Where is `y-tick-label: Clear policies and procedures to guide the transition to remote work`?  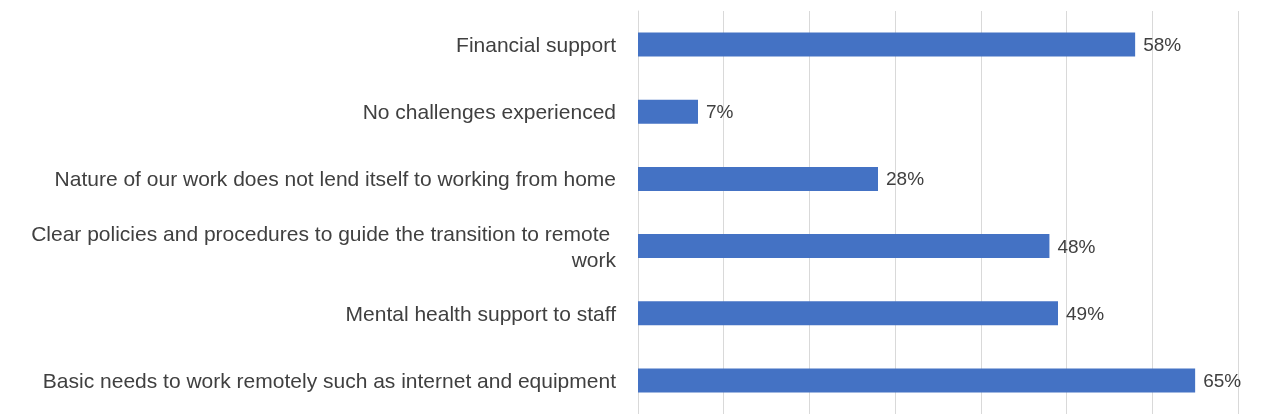
y-tick-label: Clear policies and procedures to guide the transition to remote work is located at coordinates (324, 246).